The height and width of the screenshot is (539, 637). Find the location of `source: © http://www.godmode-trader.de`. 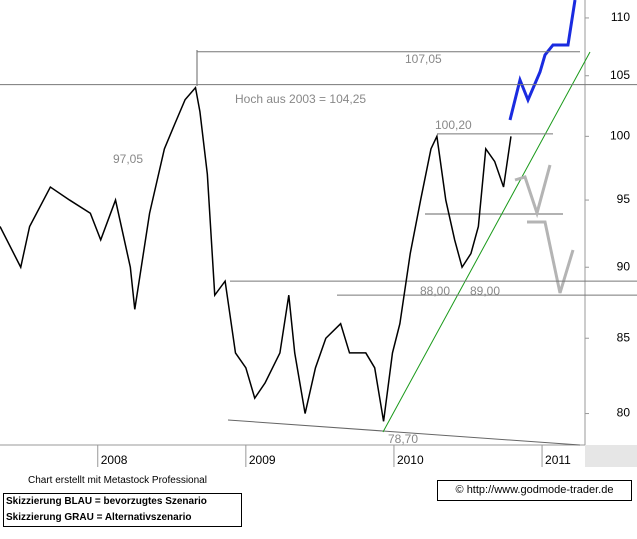

source: © http://www.godmode-trader.de is located at coordinates (534, 490).